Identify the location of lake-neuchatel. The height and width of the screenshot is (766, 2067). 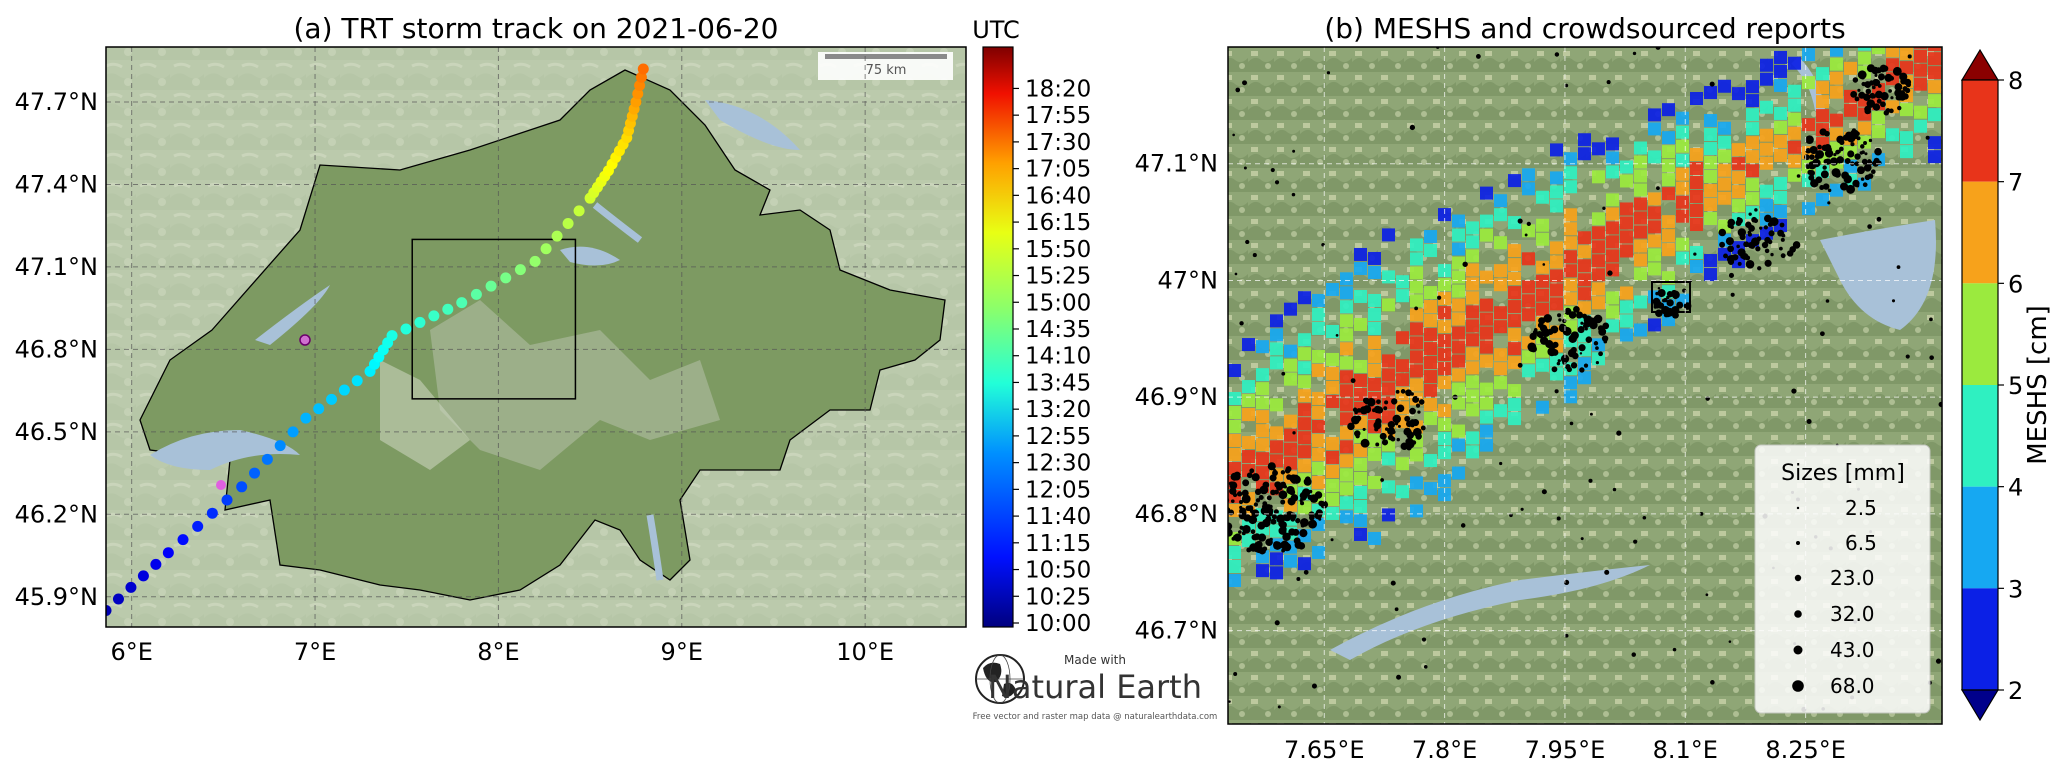
(292, 315).